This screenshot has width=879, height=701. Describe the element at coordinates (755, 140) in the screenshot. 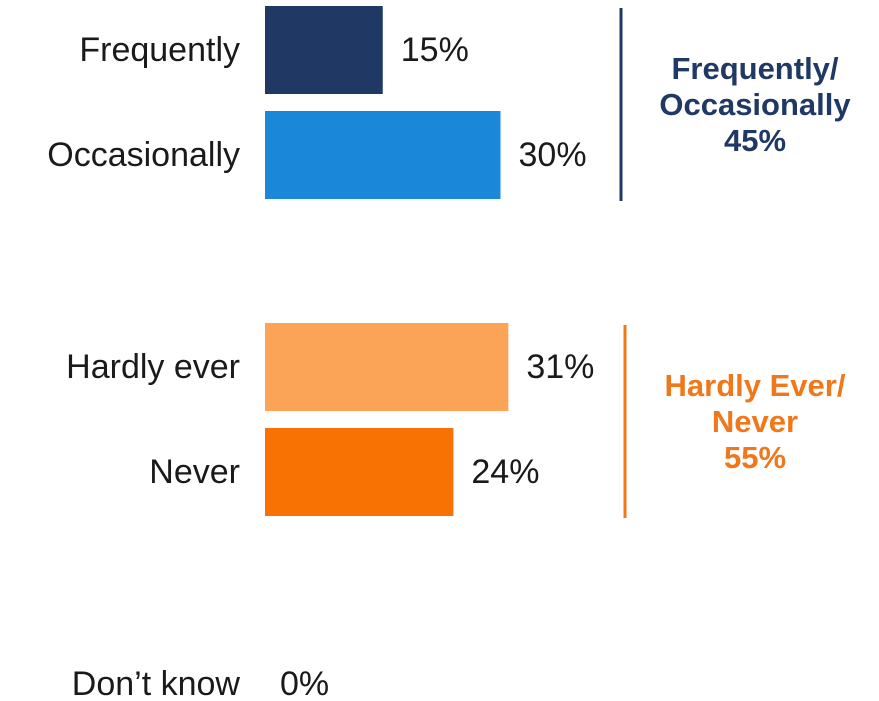

I see `group-label-1-line-3: 45%` at that location.